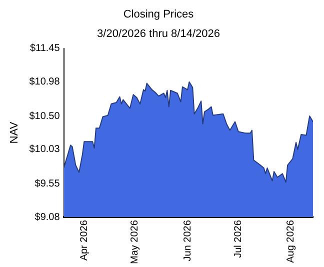  What do you see at coordinates (135, 242) in the screenshot?
I see `x-tick-label: May 2026` at bounding box center [135, 242].